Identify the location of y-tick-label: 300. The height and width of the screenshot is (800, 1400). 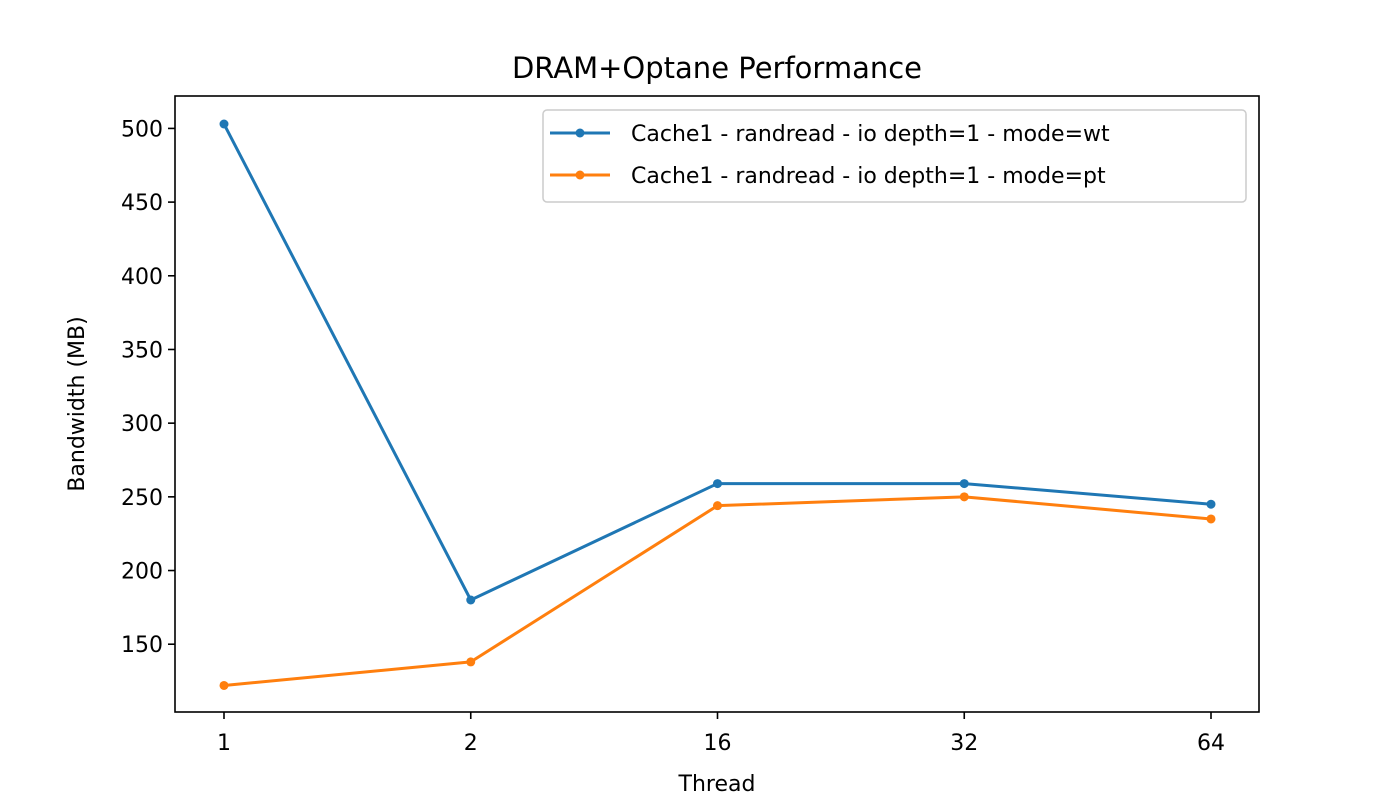
(142, 424).